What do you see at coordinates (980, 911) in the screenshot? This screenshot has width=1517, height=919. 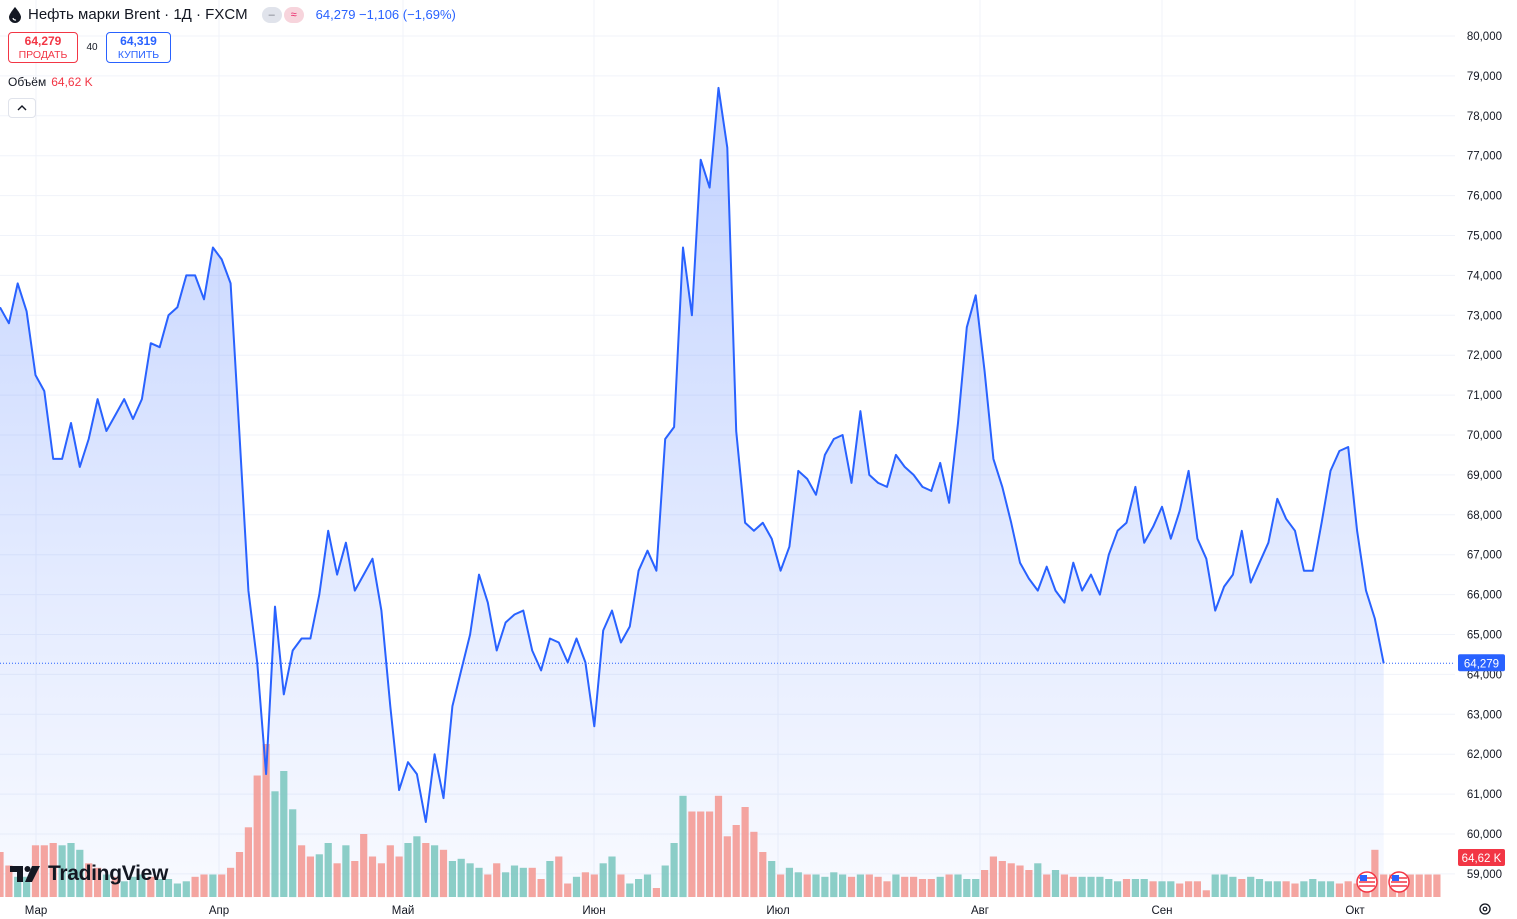 I see `x-tick-label: Авг` at bounding box center [980, 911].